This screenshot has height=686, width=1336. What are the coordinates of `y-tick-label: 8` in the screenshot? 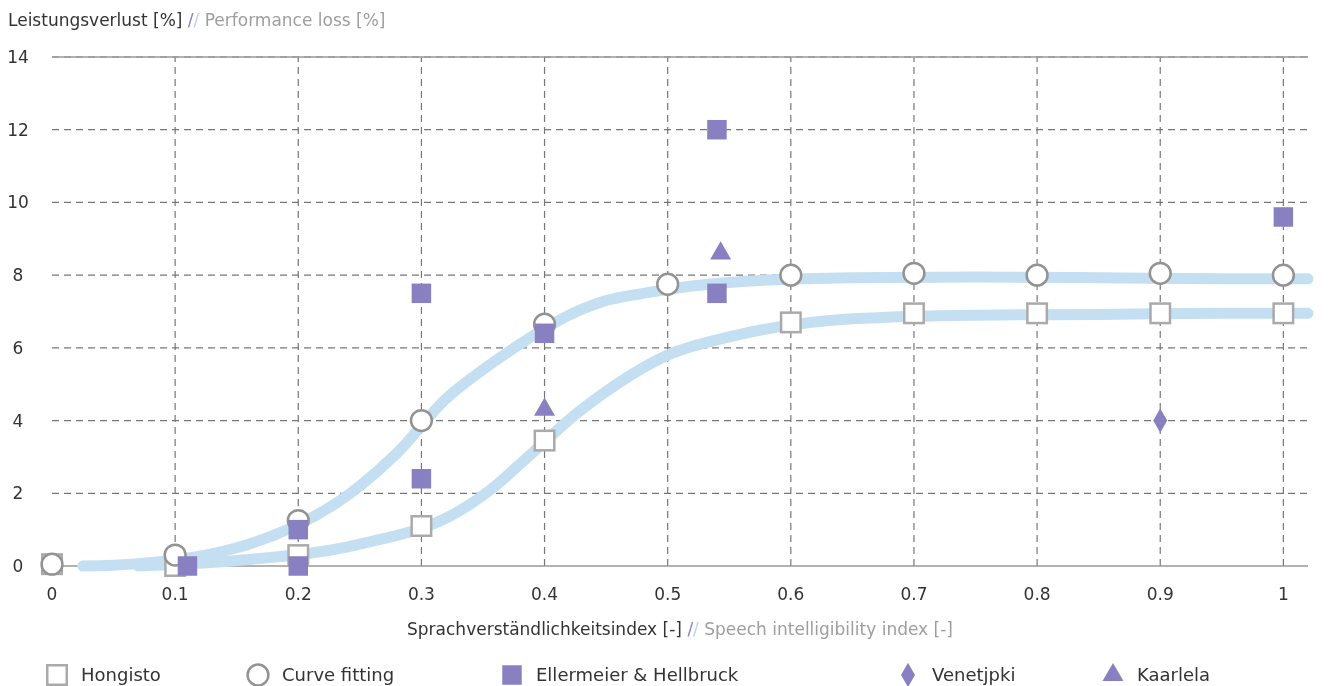 It's located at (18, 275).